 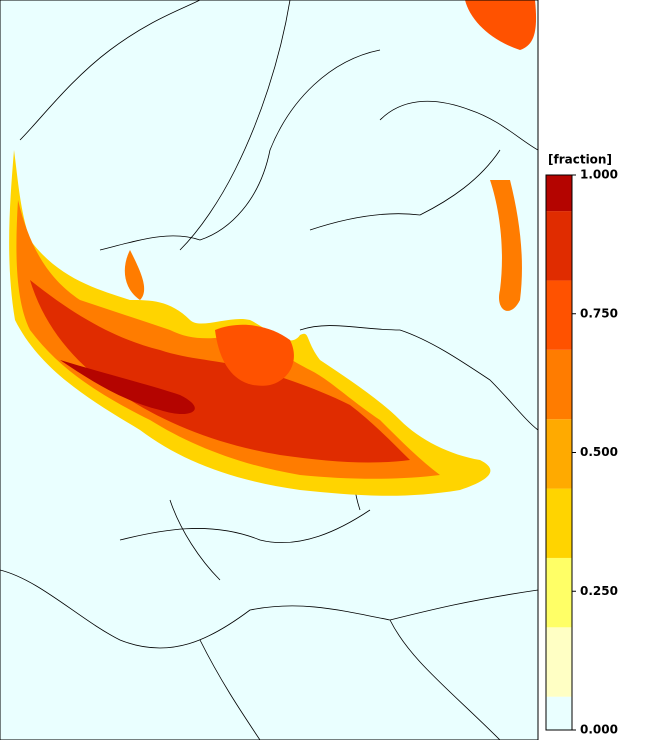 What do you see at coordinates (599, 730) in the screenshot?
I see `colorbar-tick-label: 0.000` at bounding box center [599, 730].